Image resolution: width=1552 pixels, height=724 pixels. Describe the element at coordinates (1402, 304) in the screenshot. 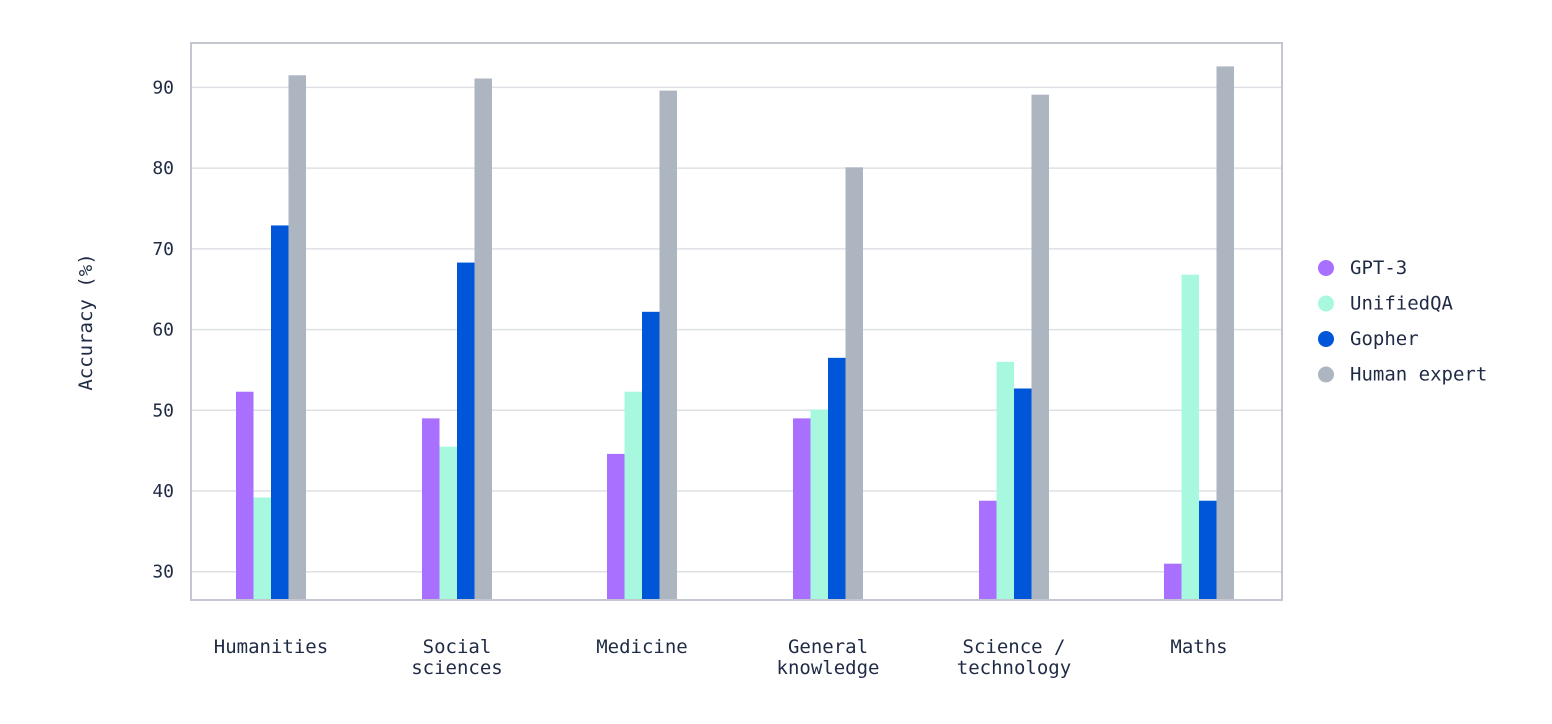

I see `legend-label: UnifiedQA` at that location.